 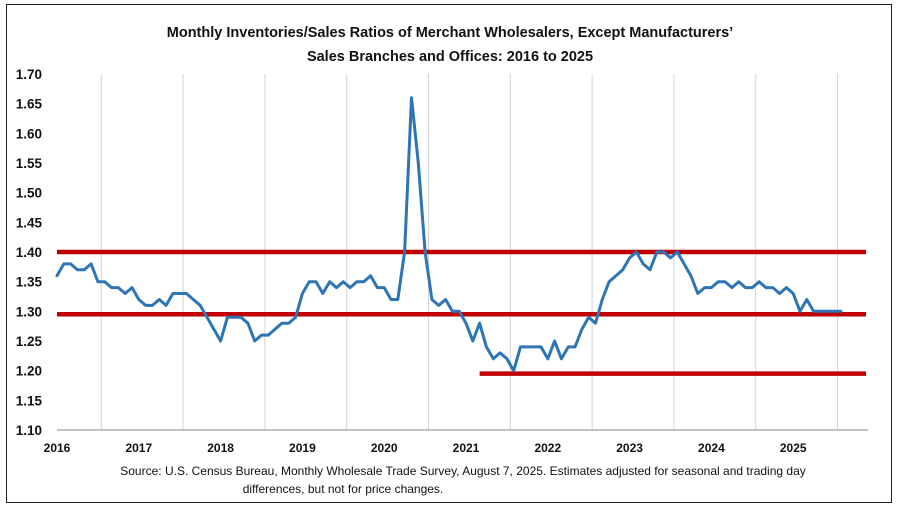 I want to click on x-tick-label: 2023, so click(x=629, y=448).